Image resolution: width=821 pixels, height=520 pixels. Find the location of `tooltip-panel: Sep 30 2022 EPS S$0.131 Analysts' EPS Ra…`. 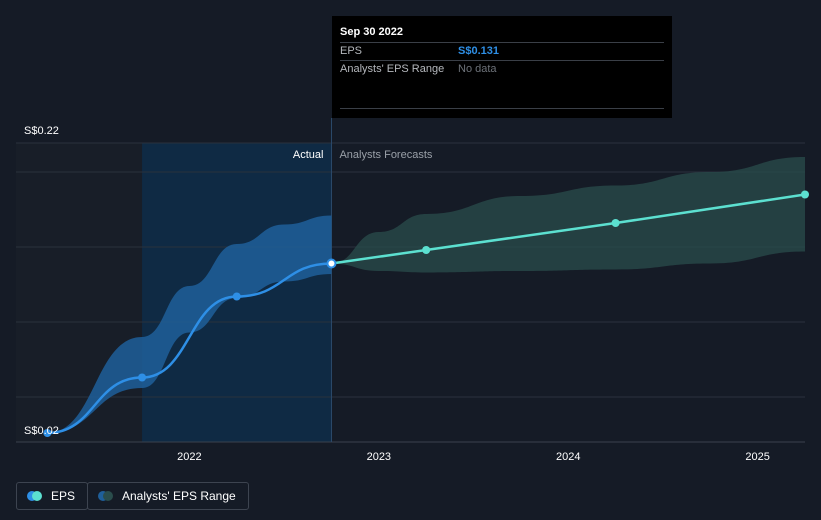

tooltip-panel: Sep 30 2022 EPS S$0.131 Analysts' EPS Ra… is located at coordinates (502, 67).